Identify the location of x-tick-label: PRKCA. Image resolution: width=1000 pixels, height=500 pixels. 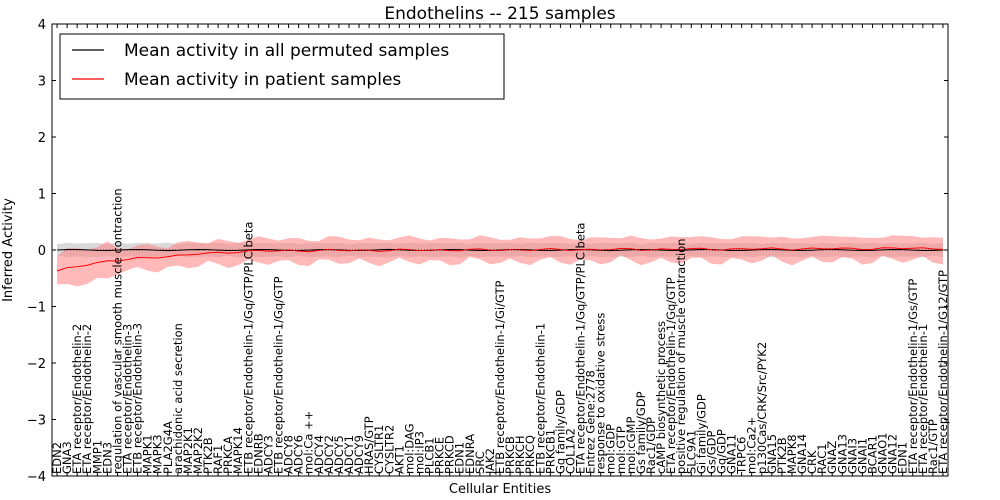
(228, 455).